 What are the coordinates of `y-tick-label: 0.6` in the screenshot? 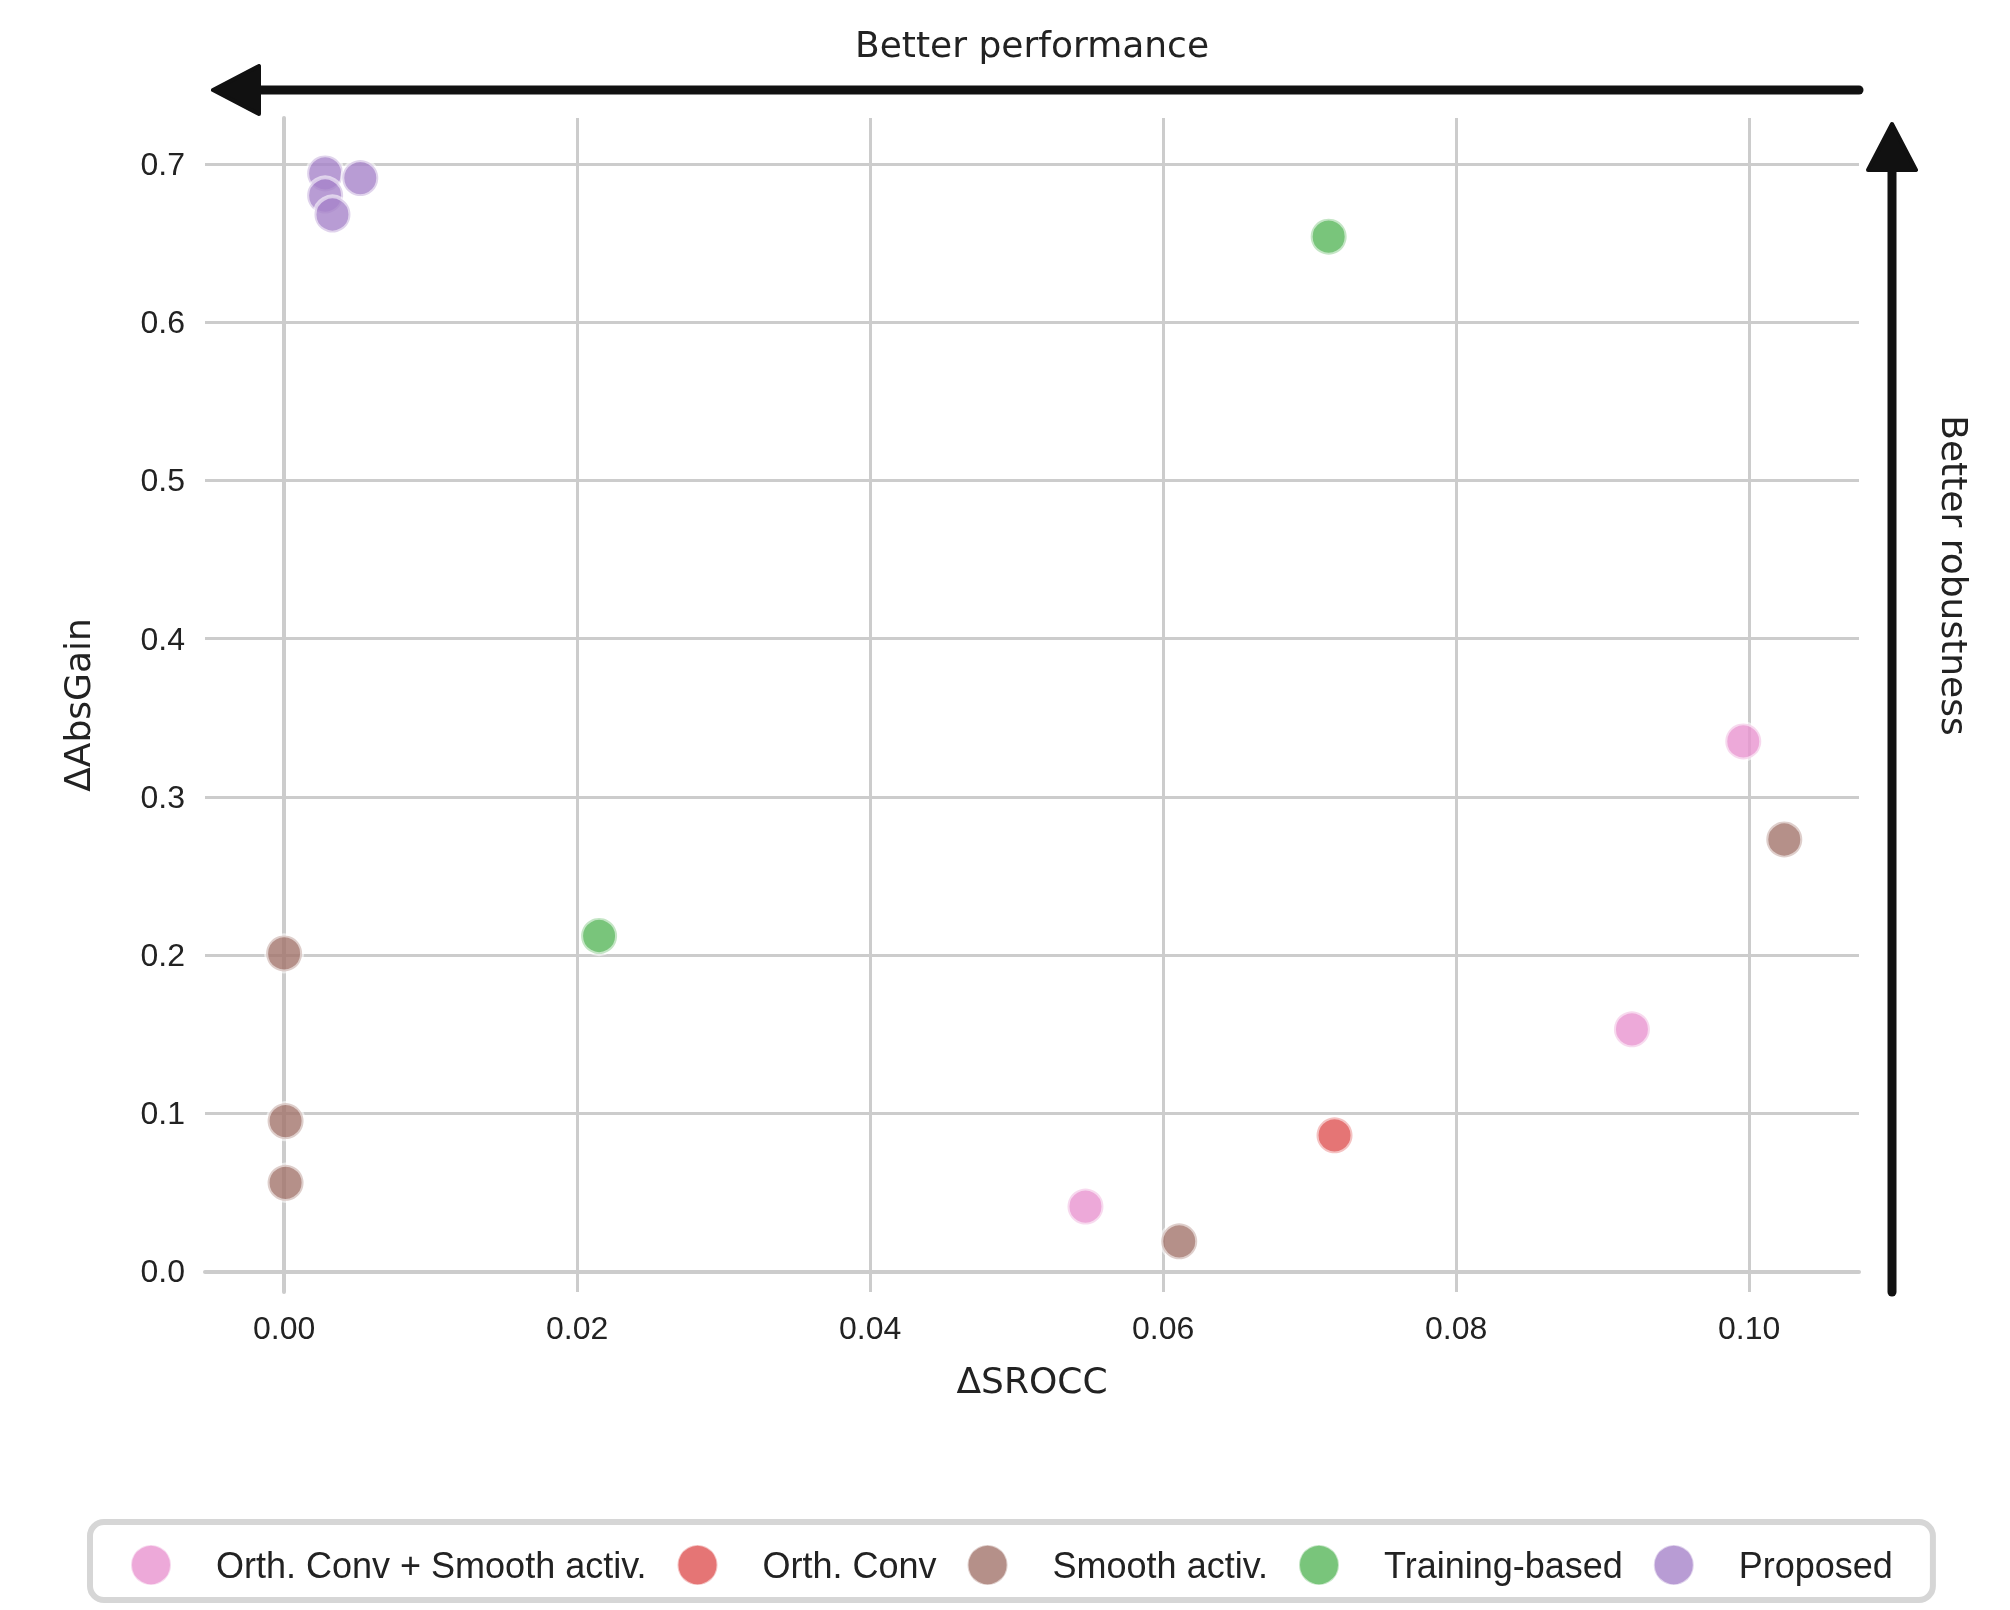 It's located at (162, 322).